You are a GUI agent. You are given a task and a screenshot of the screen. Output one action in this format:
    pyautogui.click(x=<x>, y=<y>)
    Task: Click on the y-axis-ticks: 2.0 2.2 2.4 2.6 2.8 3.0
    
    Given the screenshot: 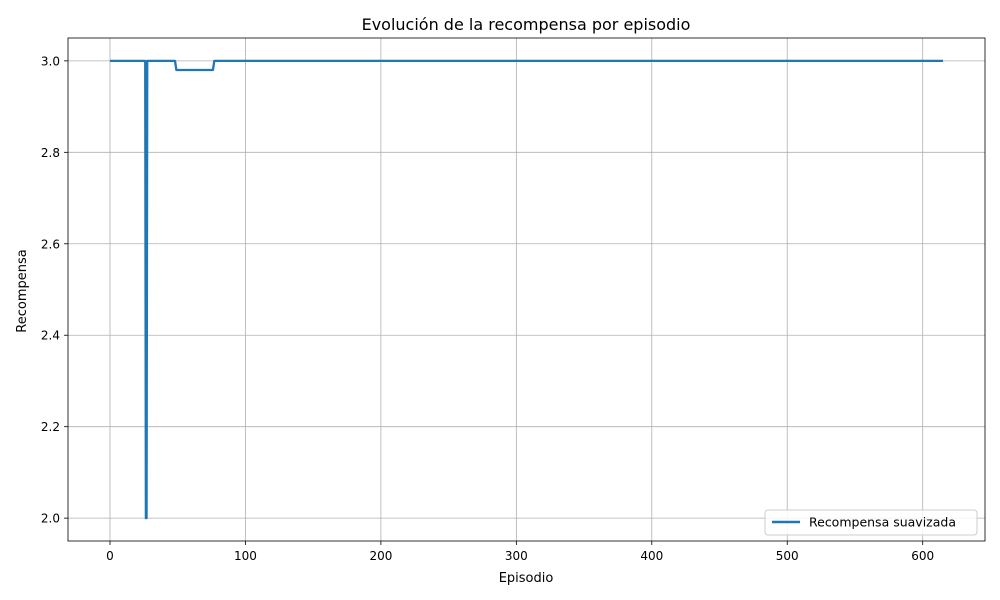 What is the action you would take?
    pyautogui.click(x=54, y=290)
    